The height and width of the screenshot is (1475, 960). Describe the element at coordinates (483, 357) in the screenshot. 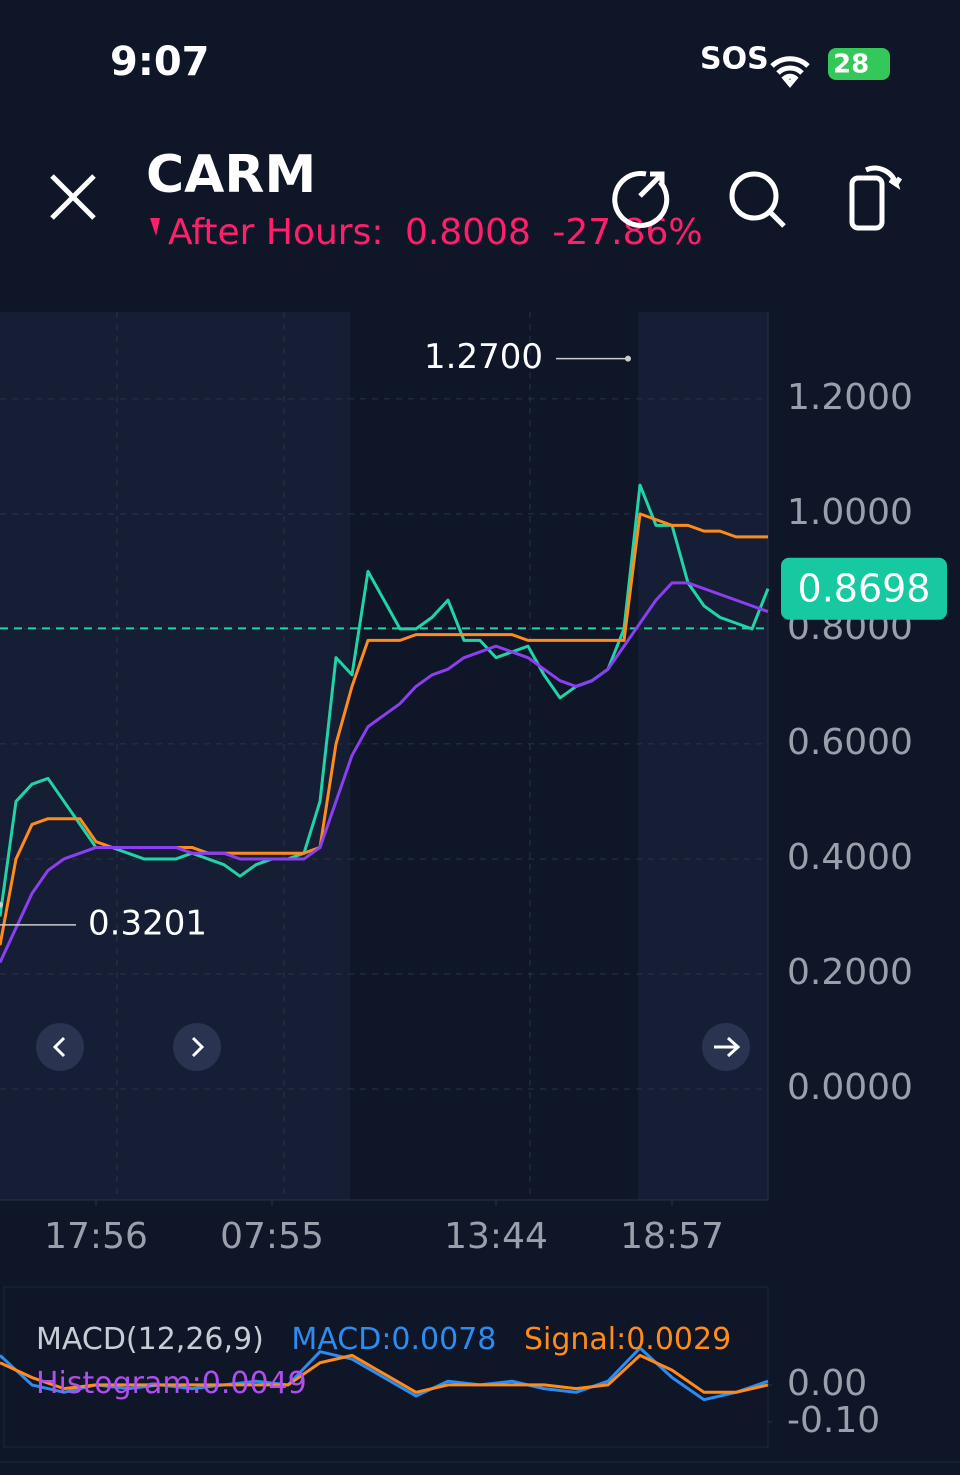

I see `annotation-label: 1.2700` at that location.